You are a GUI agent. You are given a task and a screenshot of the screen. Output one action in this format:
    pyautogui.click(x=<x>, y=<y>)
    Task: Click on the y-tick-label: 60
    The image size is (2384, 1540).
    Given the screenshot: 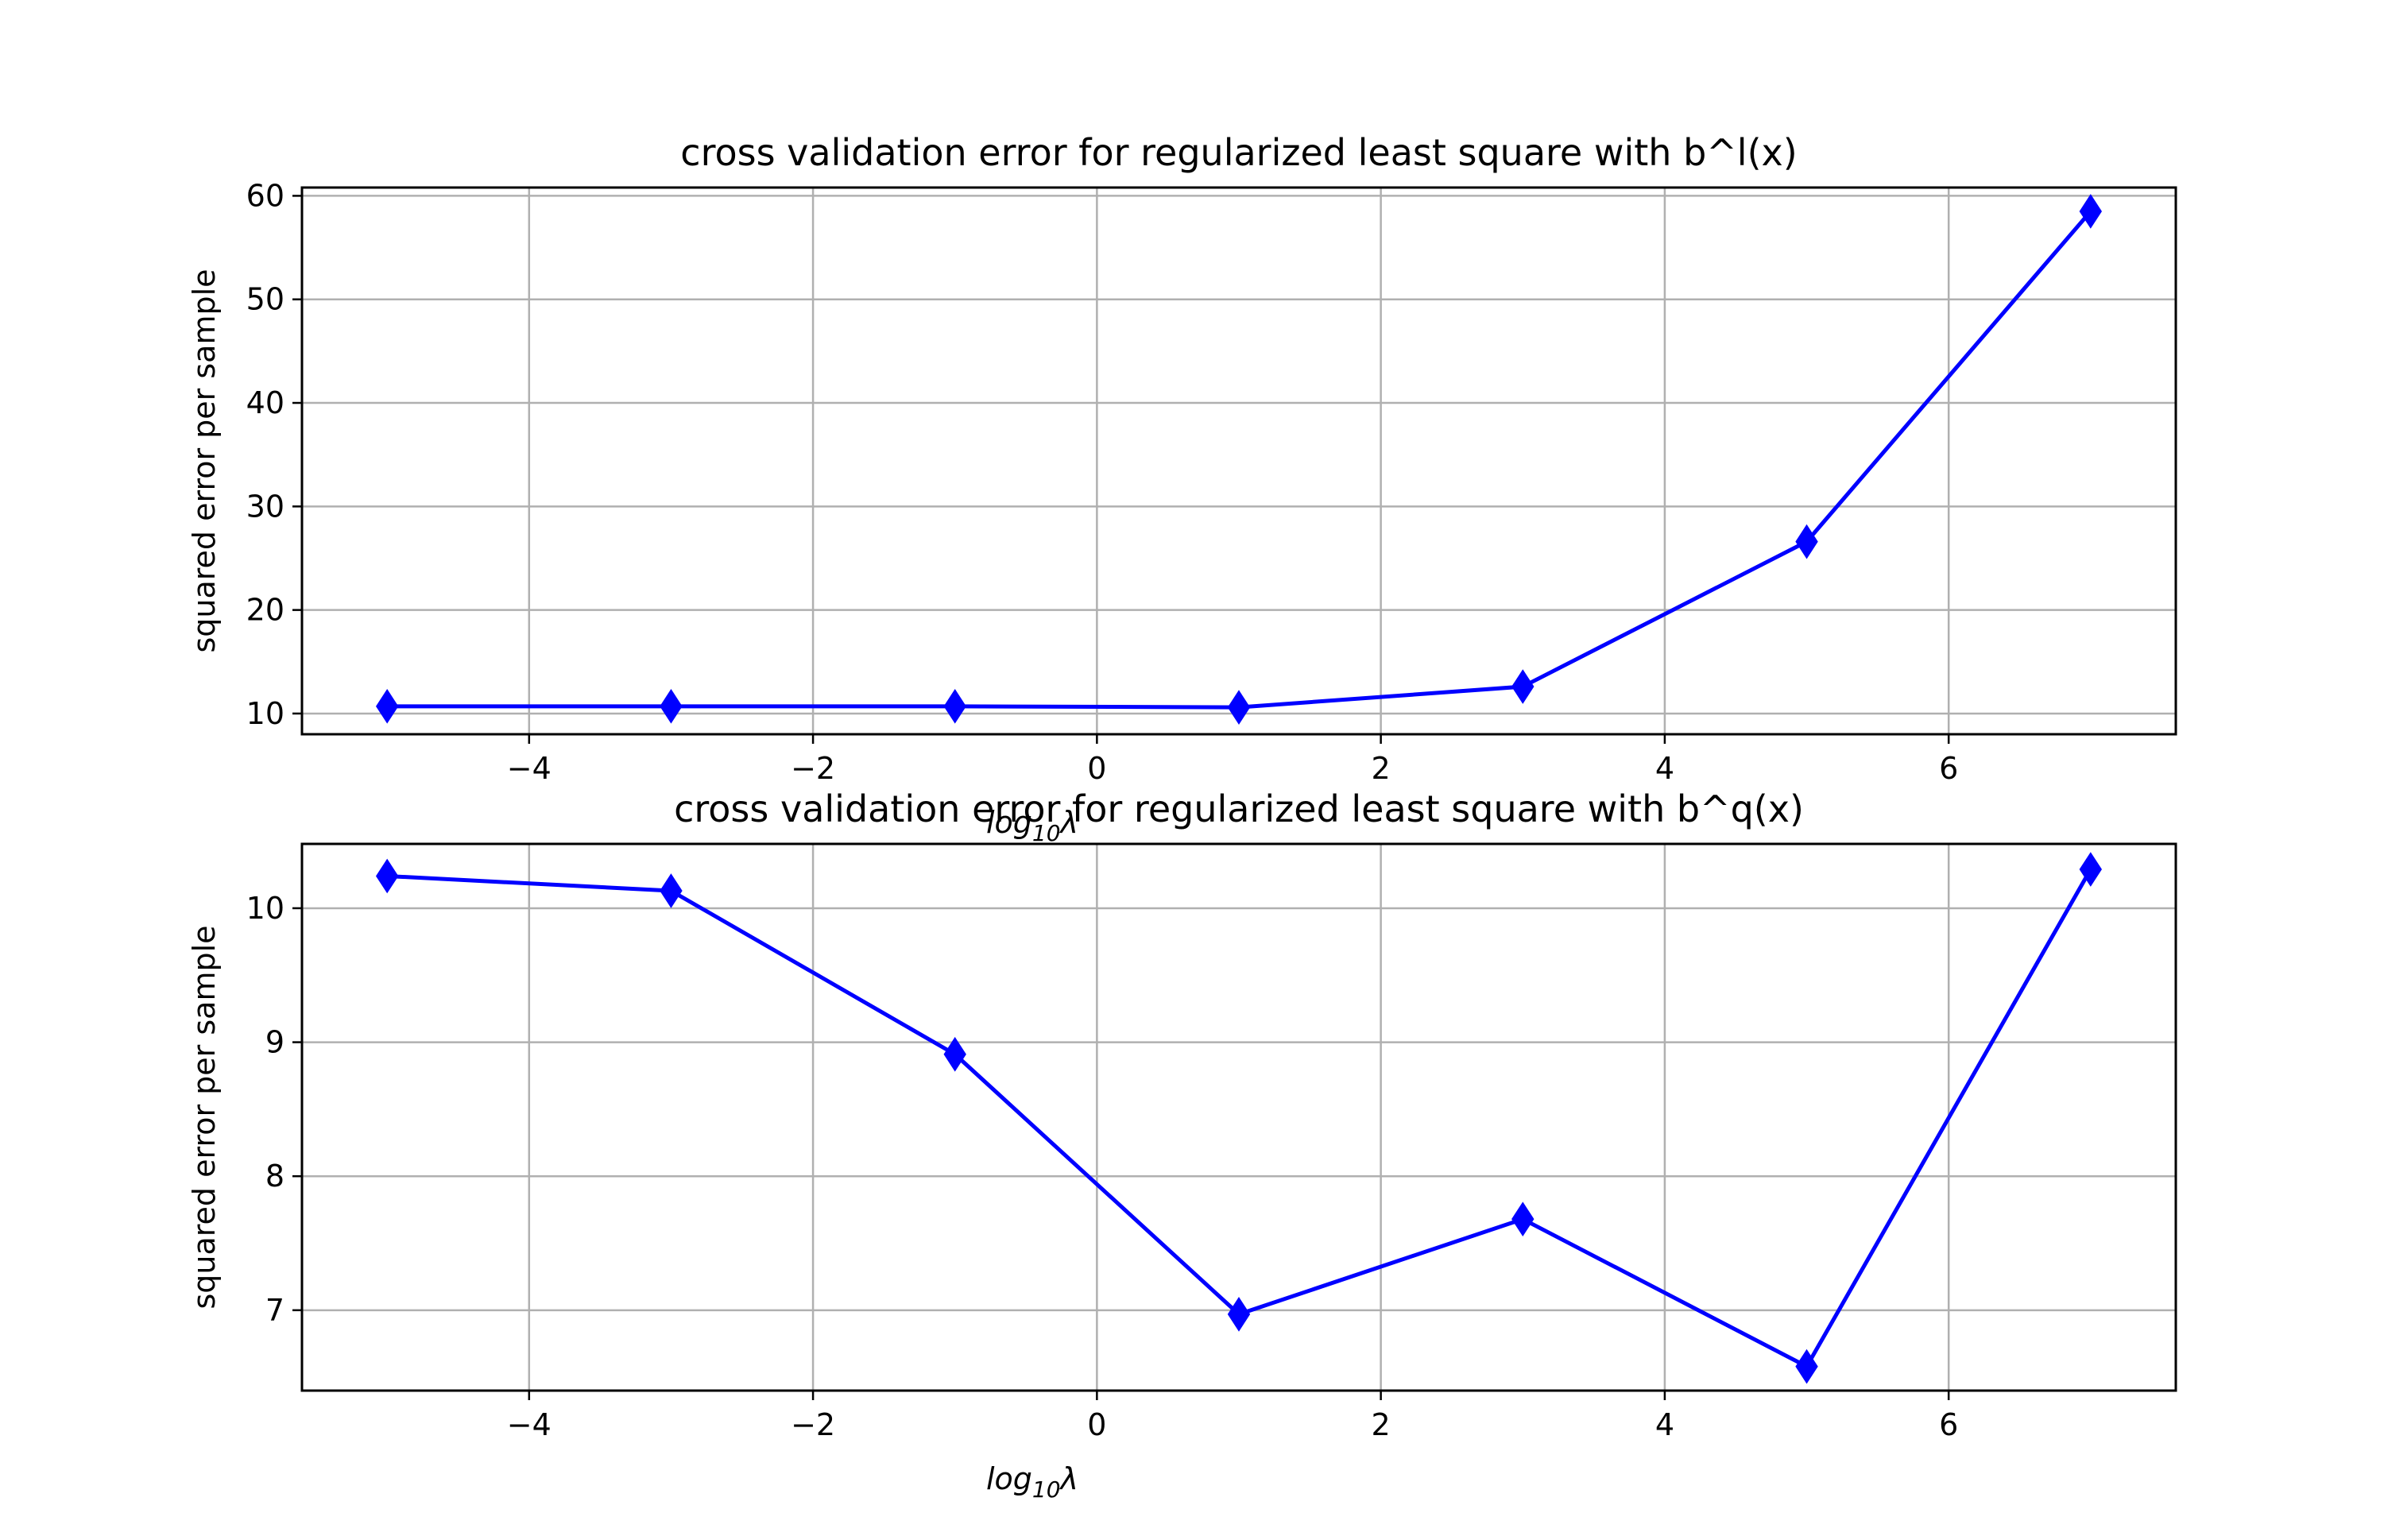 What is the action you would take?
    pyautogui.click(x=265, y=195)
    